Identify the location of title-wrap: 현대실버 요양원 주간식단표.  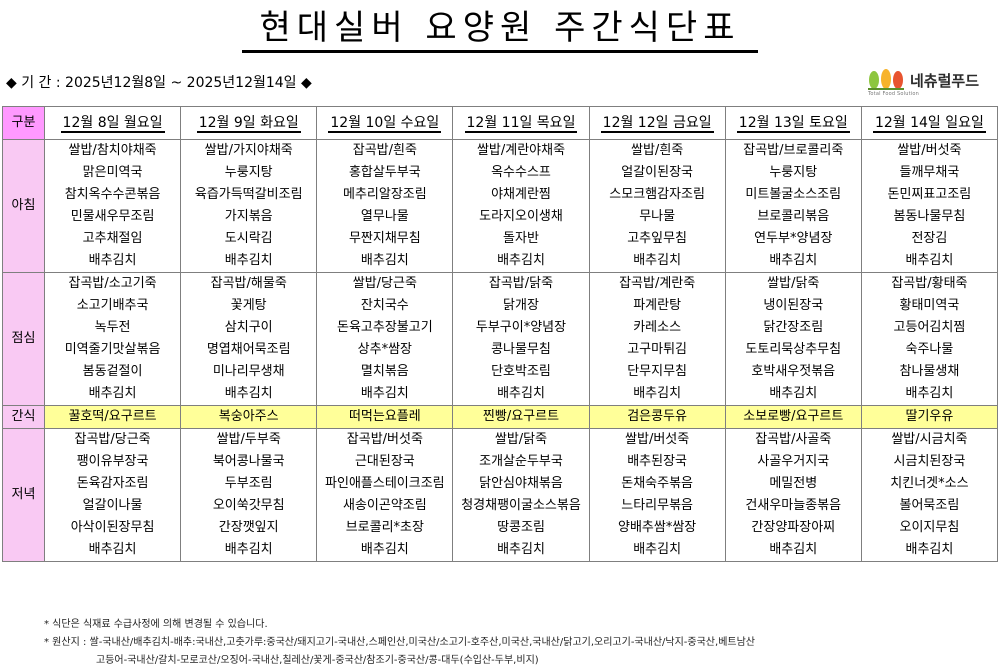
(500, 30).